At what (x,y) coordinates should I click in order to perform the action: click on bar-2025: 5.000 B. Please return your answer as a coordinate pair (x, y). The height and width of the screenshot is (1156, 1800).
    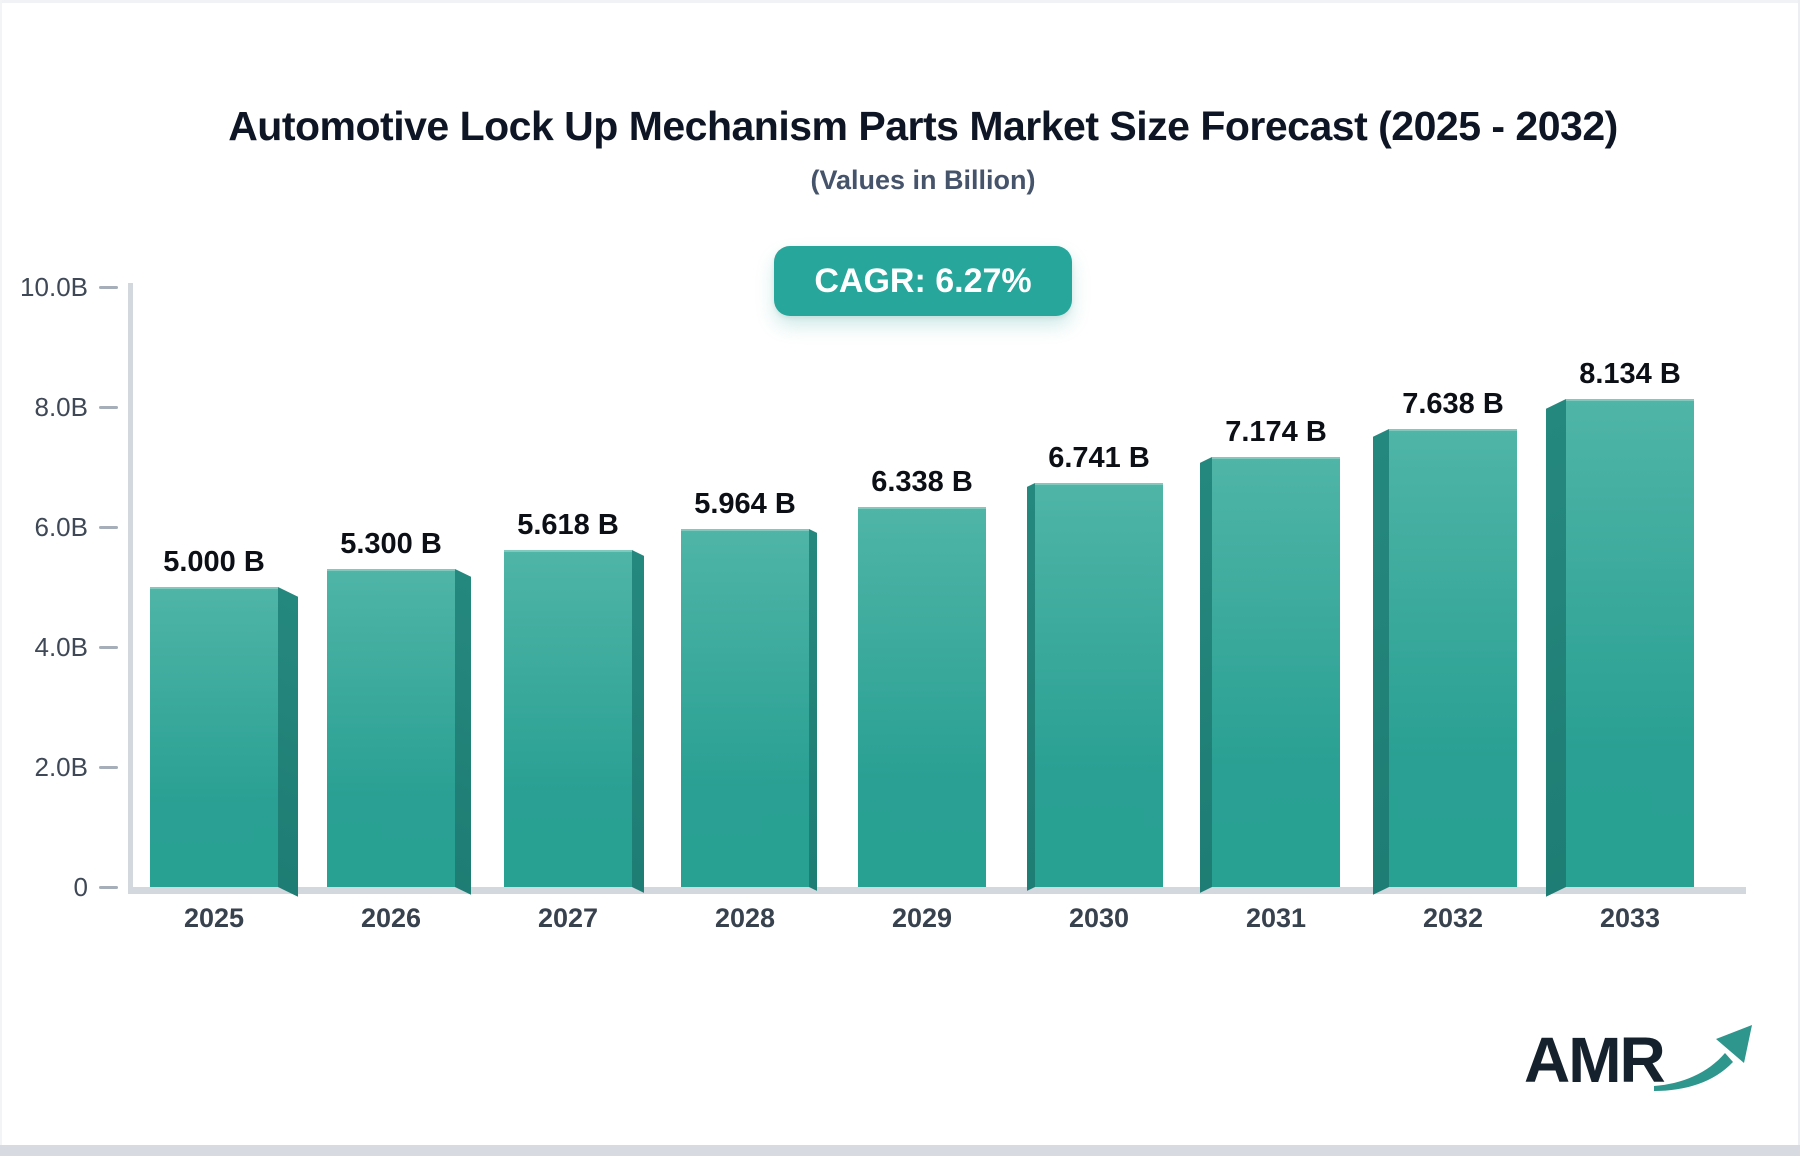
    Looking at the image, I should click on (224, 721).